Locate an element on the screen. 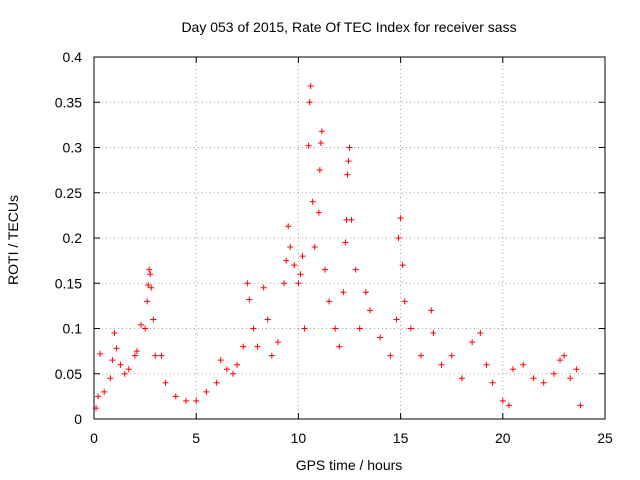  y-tick-label: 0.4 is located at coordinates (73, 57).